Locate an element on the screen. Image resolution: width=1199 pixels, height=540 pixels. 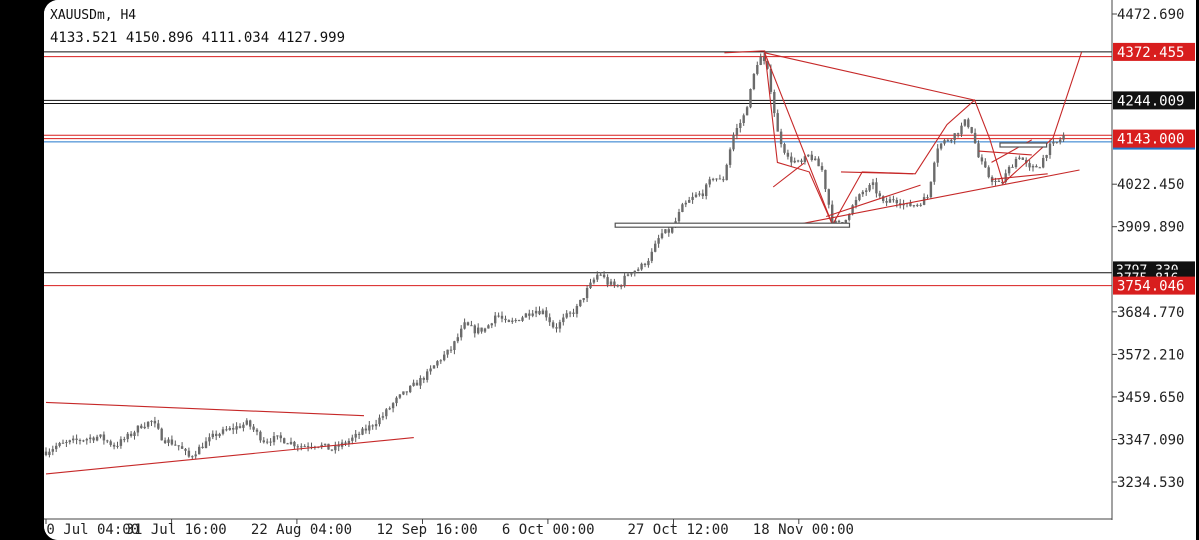
time-tick-label: 10 Jul 04:00 is located at coordinates (91, 530).